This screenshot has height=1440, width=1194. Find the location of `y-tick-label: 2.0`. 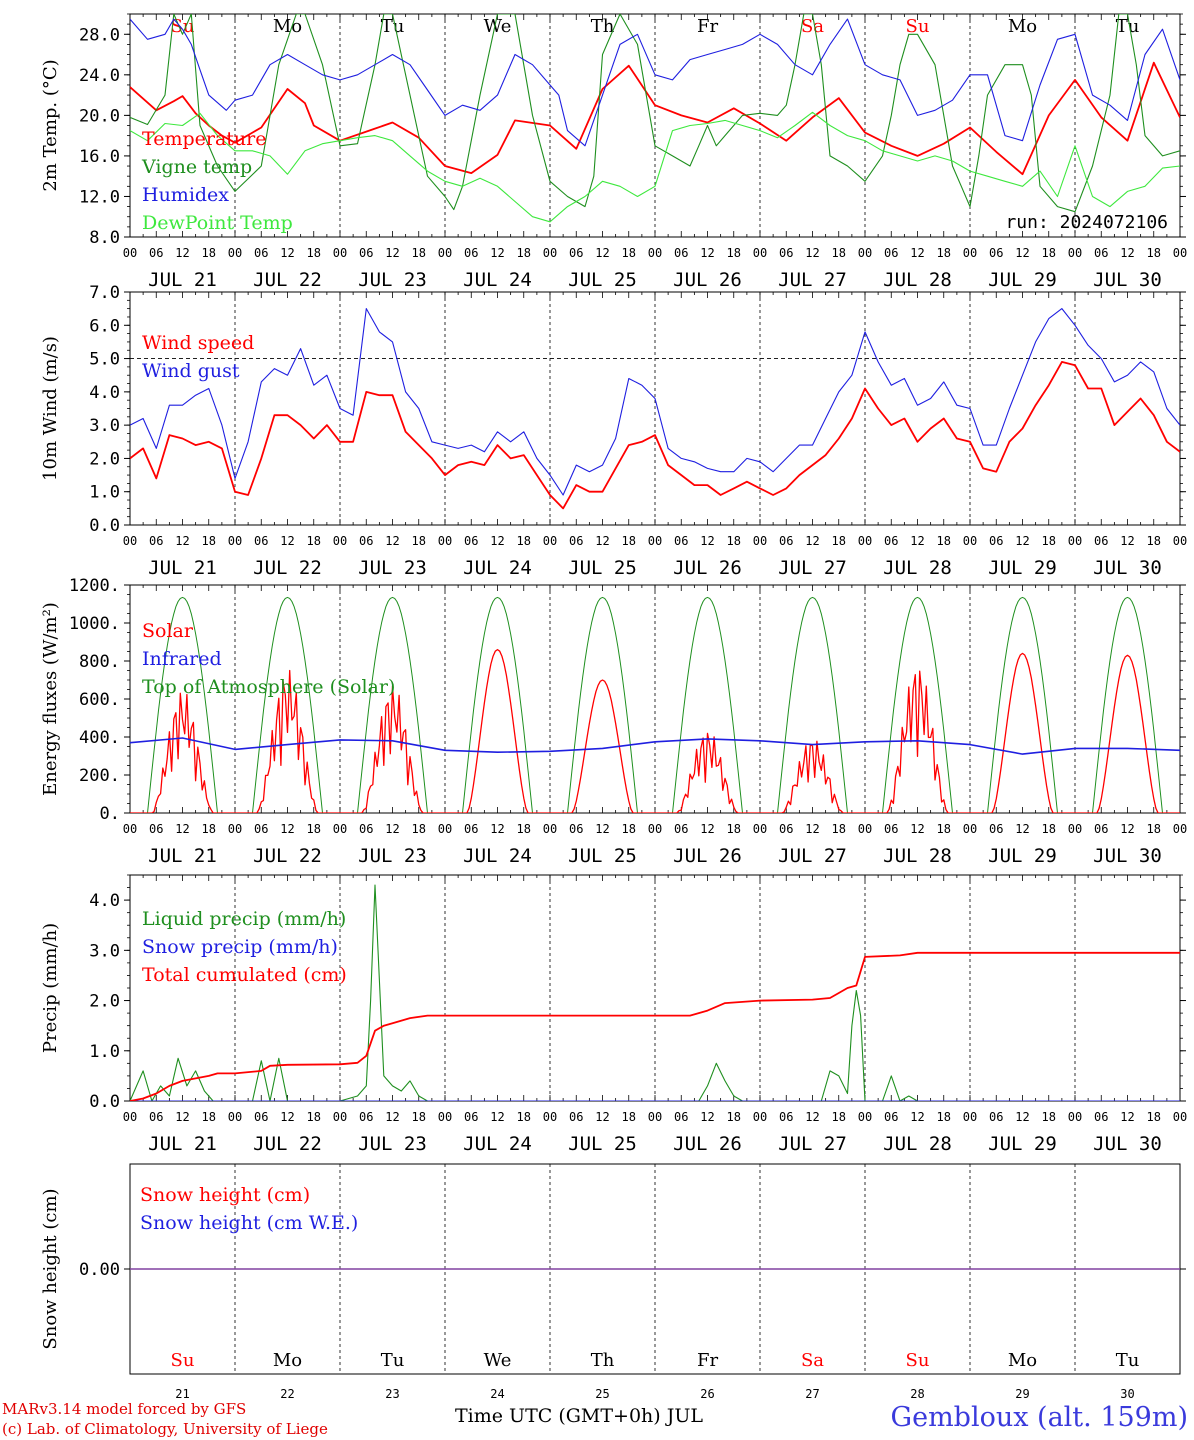

y-tick-label: 2.0 is located at coordinates (104, 459).